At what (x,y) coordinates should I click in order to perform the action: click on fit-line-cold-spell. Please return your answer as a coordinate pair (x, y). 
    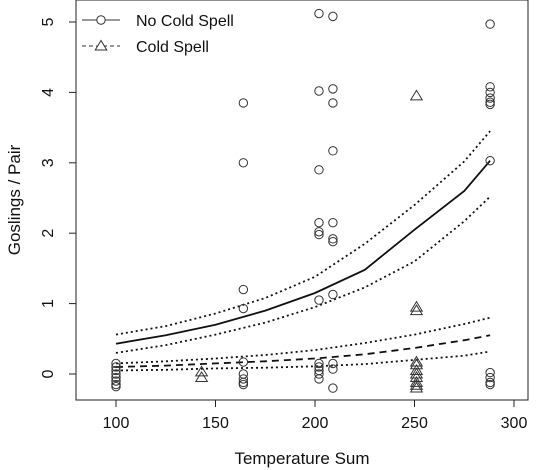
    Looking at the image, I should click on (303, 351).